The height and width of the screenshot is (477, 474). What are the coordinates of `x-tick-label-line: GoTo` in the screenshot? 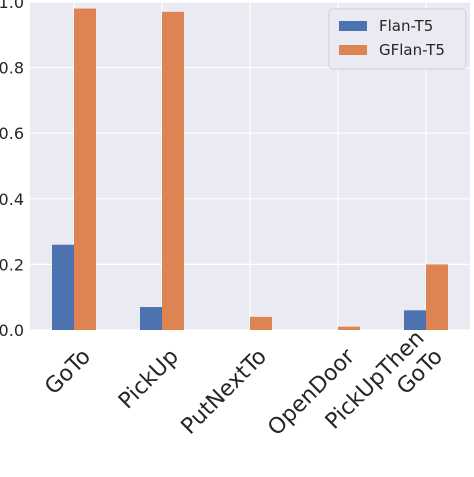 It's located at (68, 372).